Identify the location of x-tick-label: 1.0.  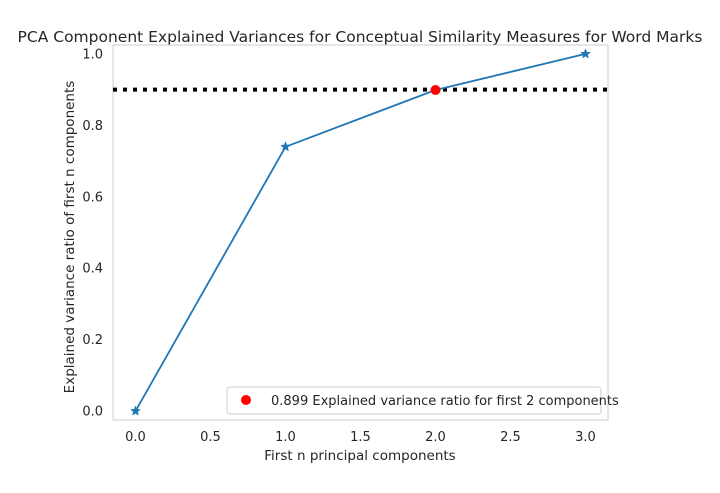
(285, 437).